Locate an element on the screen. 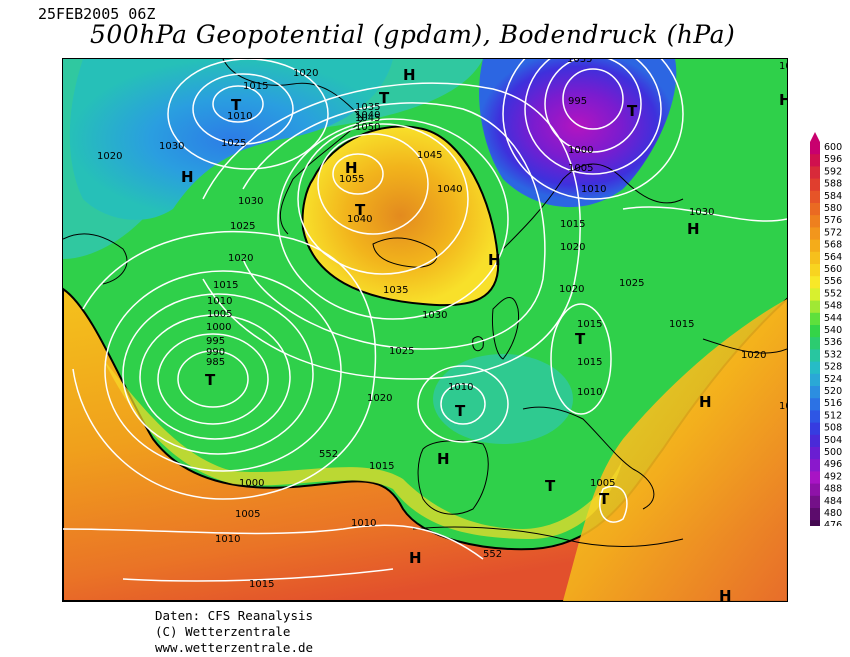 This screenshot has width=850, height=657. legend-value: 556 is located at coordinates (833, 281).